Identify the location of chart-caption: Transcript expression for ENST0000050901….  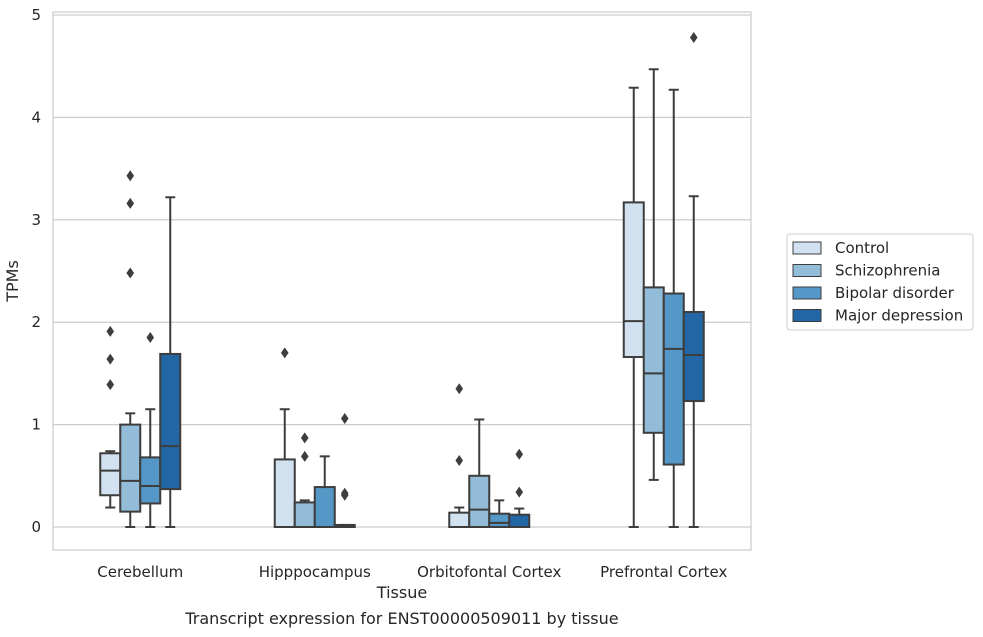
(401, 618).